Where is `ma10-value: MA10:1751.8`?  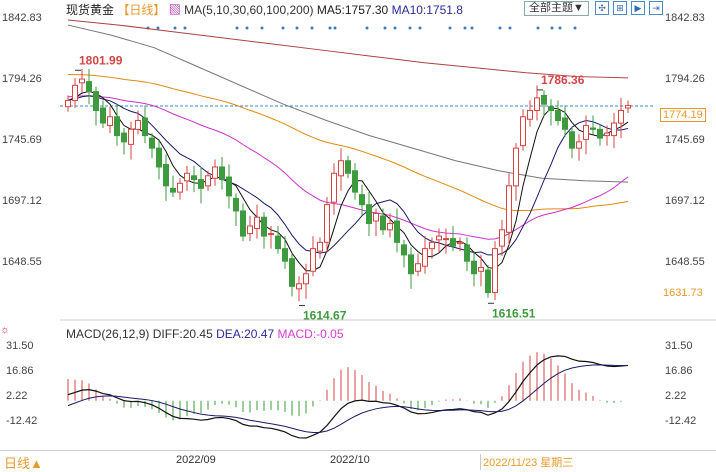
ma10-value: MA10:1751.8 is located at coordinates (427, 10).